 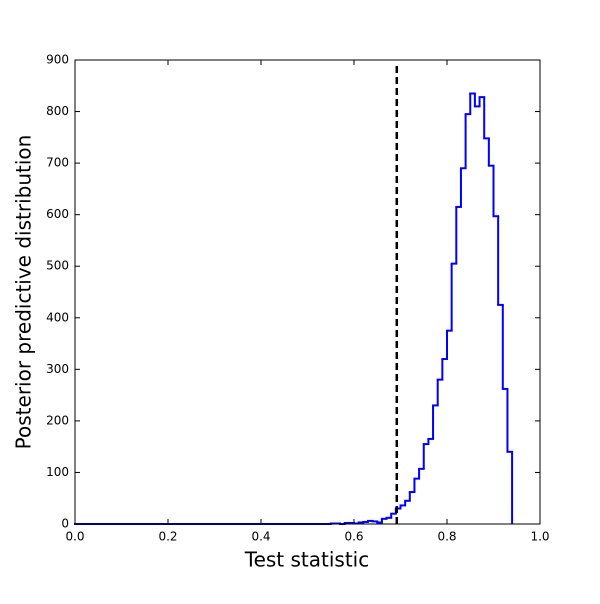 What do you see at coordinates (57, 369) in the screenshot?
I see `y-tick-label: 300` at bounding box center [57, 369].